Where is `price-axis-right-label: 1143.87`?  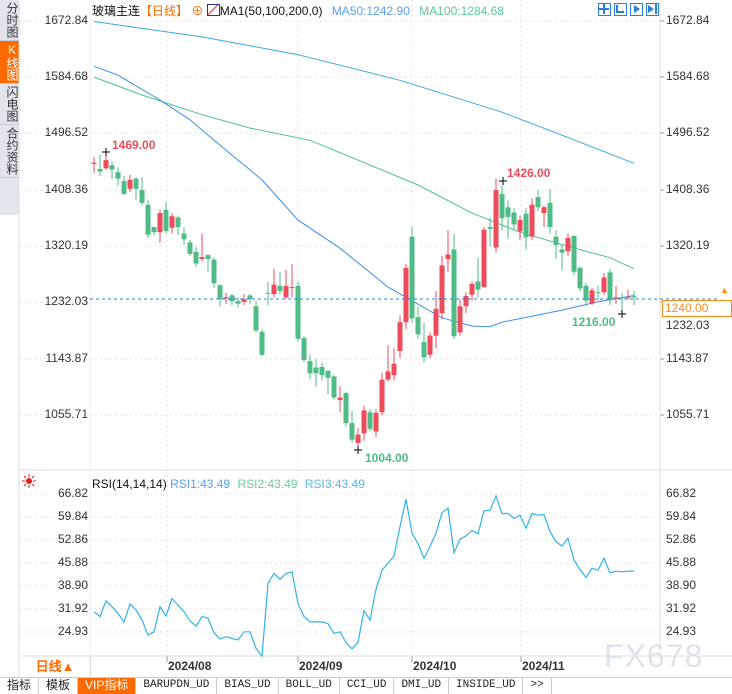 price-axis-right-label: 1143.87 is located at coordinates (687, 358).